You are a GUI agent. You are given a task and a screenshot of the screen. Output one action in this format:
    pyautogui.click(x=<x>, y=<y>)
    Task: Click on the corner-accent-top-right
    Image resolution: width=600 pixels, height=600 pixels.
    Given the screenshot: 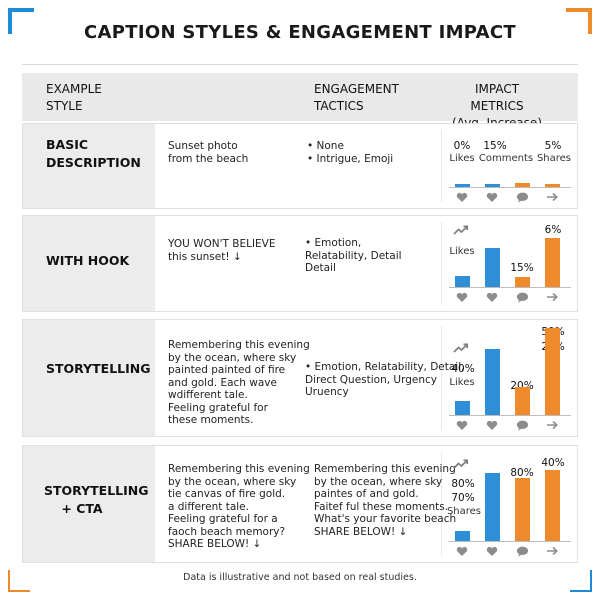 What is the action you would take?
    pyautogui.click(x=579, y=21)
    